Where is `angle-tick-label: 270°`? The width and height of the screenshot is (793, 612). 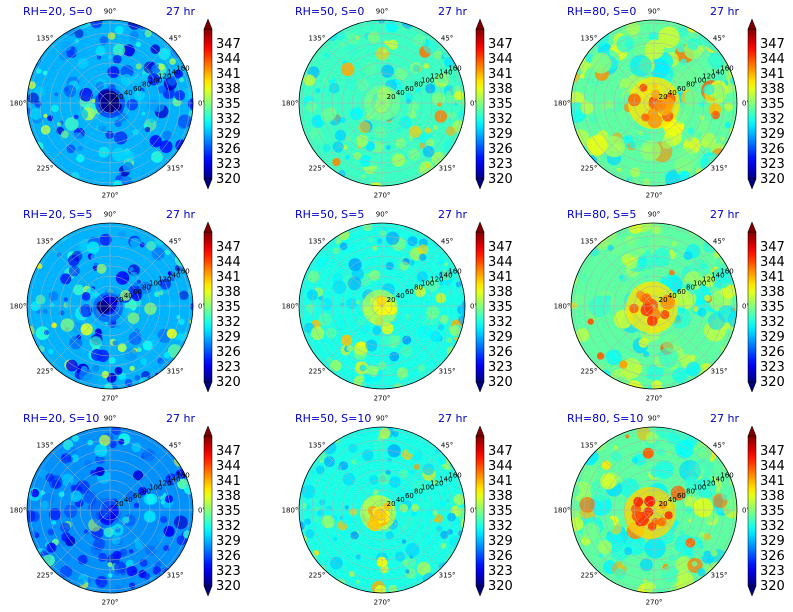
angle-tick-label: 270° is located at coordinates (382, 196).